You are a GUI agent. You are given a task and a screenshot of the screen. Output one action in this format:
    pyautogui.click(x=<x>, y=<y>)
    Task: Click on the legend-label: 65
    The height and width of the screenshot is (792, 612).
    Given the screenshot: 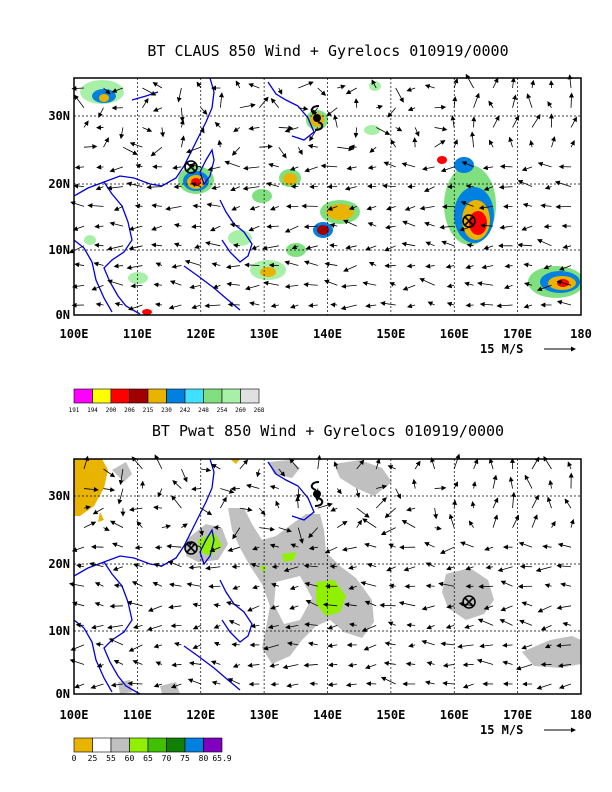 What is the action you would take?
    pyautogui.click(x=148, y=758)
    